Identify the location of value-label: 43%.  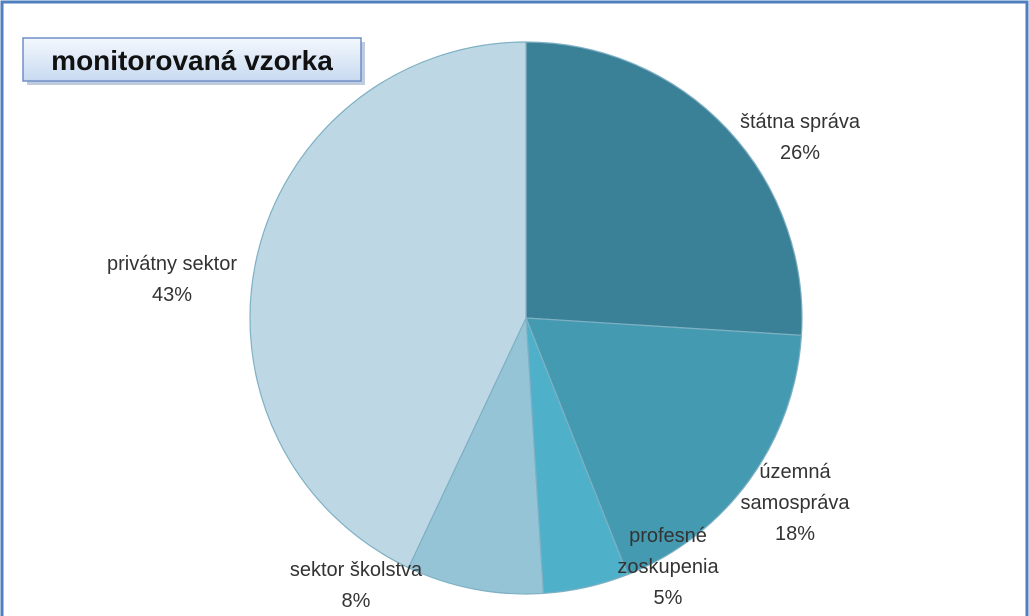
(172, 295).